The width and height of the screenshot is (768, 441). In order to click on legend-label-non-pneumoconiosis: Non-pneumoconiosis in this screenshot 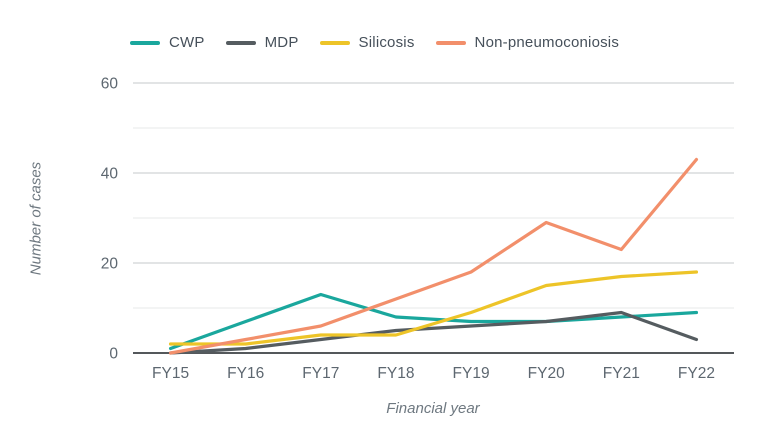, I will do `click(547, 42)`.